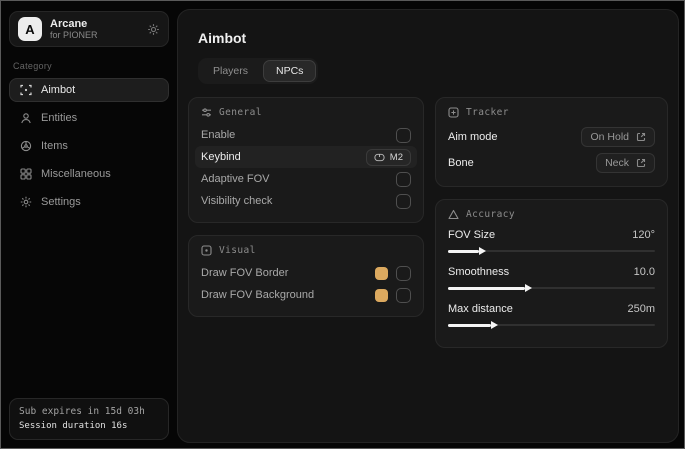  Describe the element at coordinates (403, 201) in the screenshot. I see `visibility-check-checkbox` at that location.